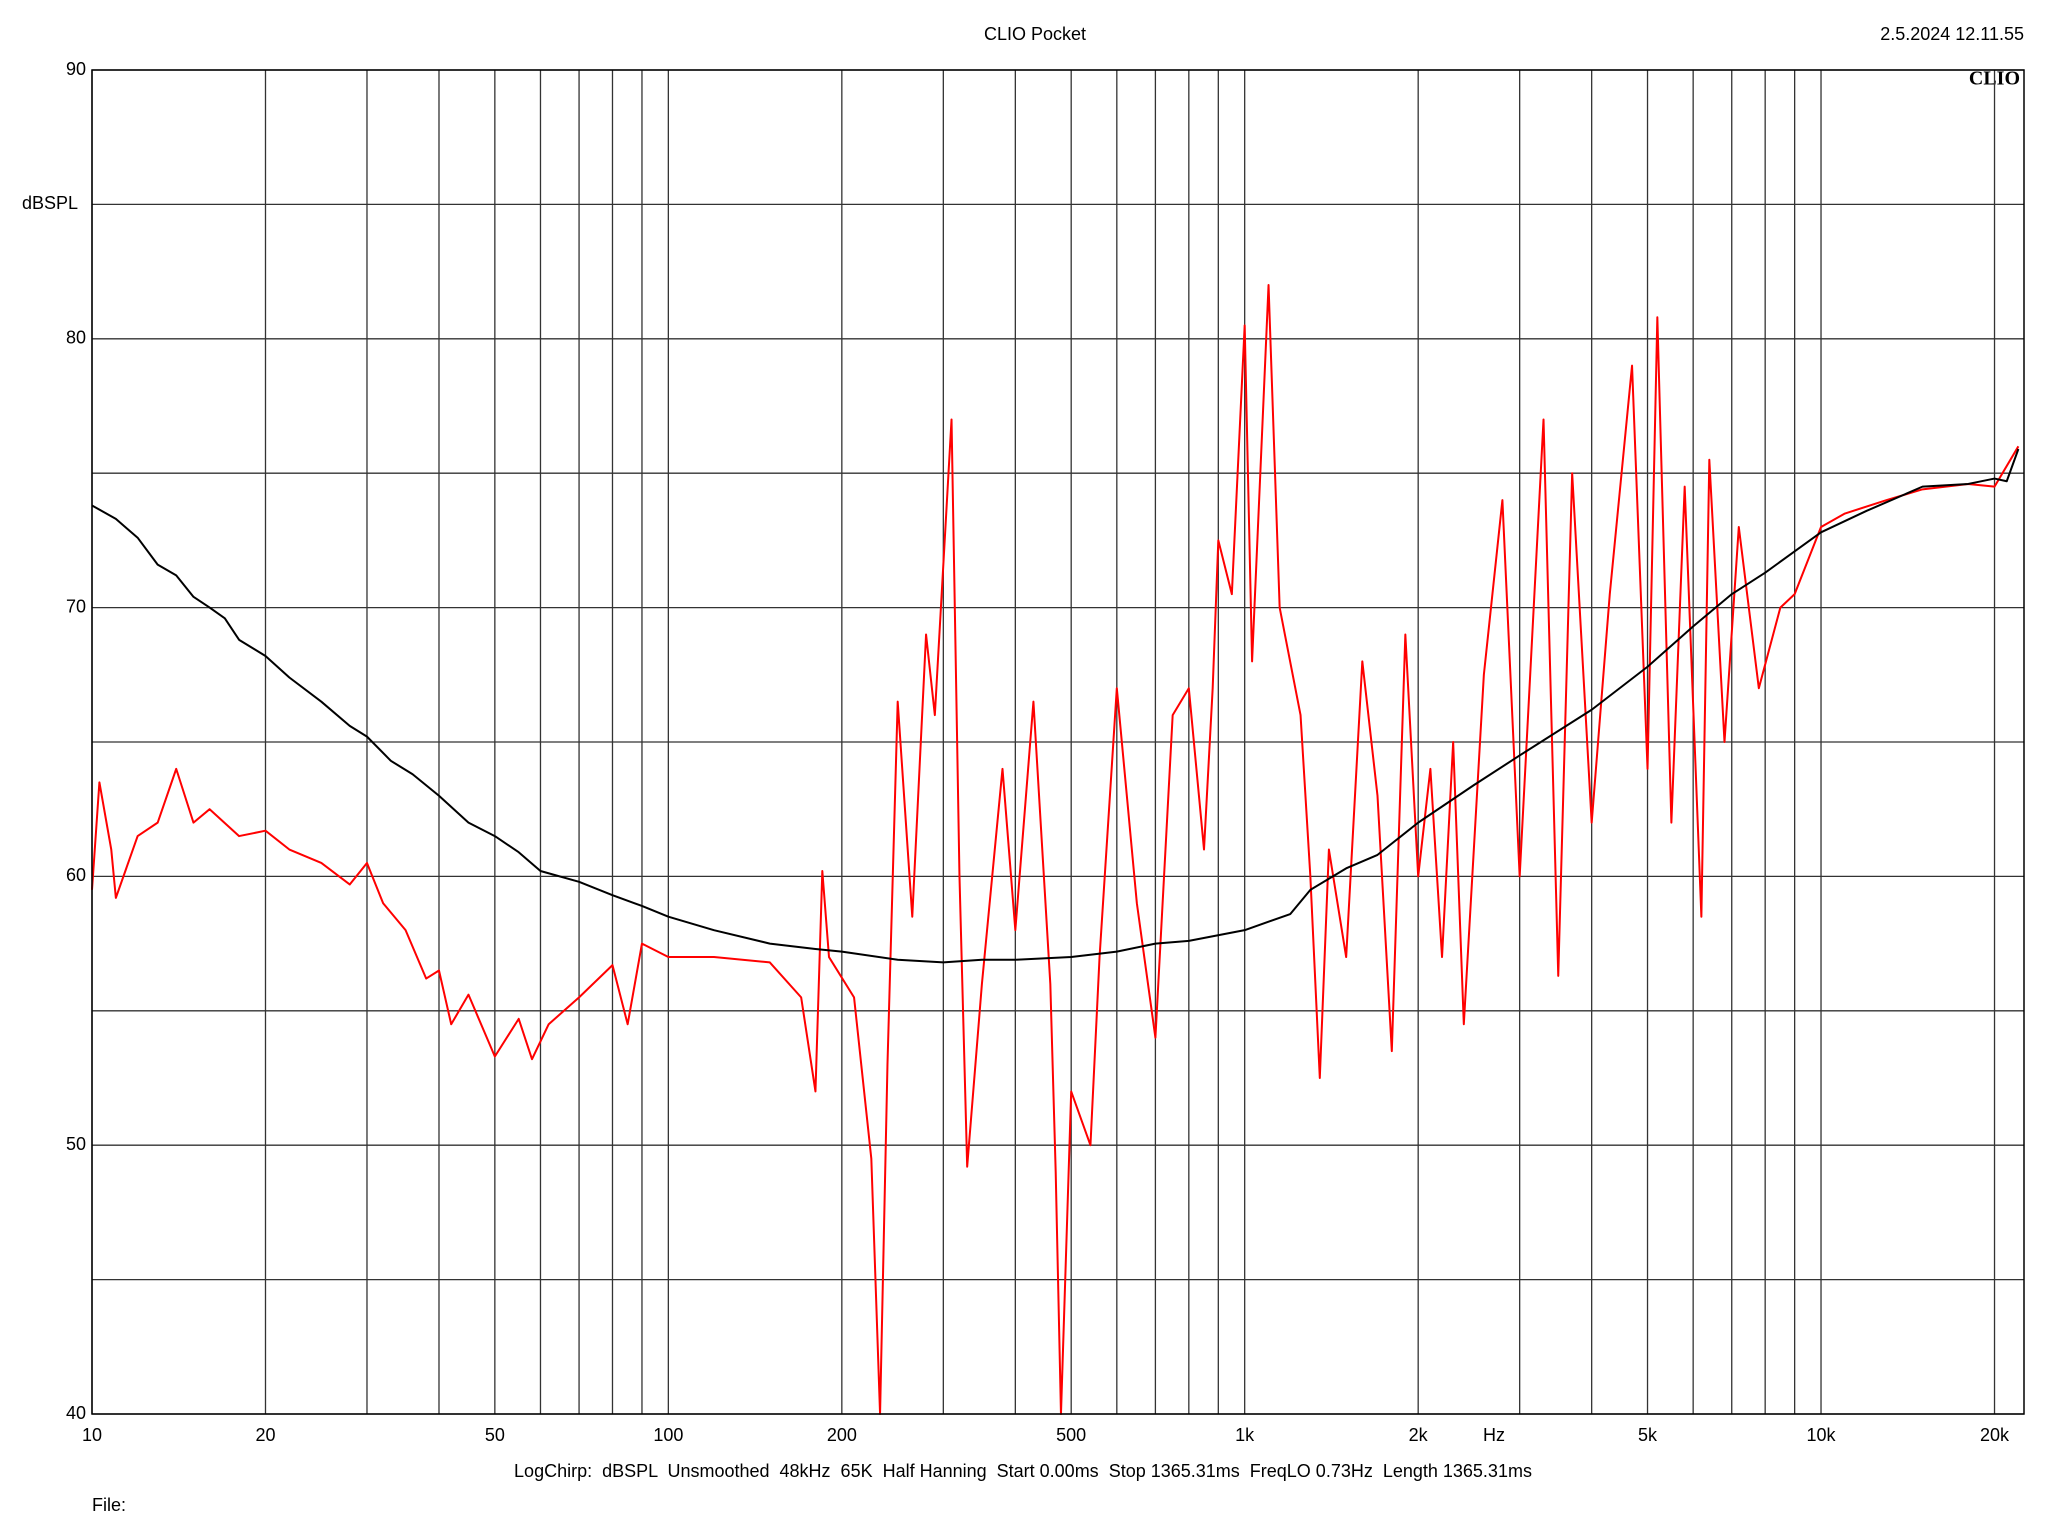 This screenshot has width=2048, height=1536. Describe the element at coordinates (1071, 1435) in the screenshot. I see `x-tick-label: 500` at that location.